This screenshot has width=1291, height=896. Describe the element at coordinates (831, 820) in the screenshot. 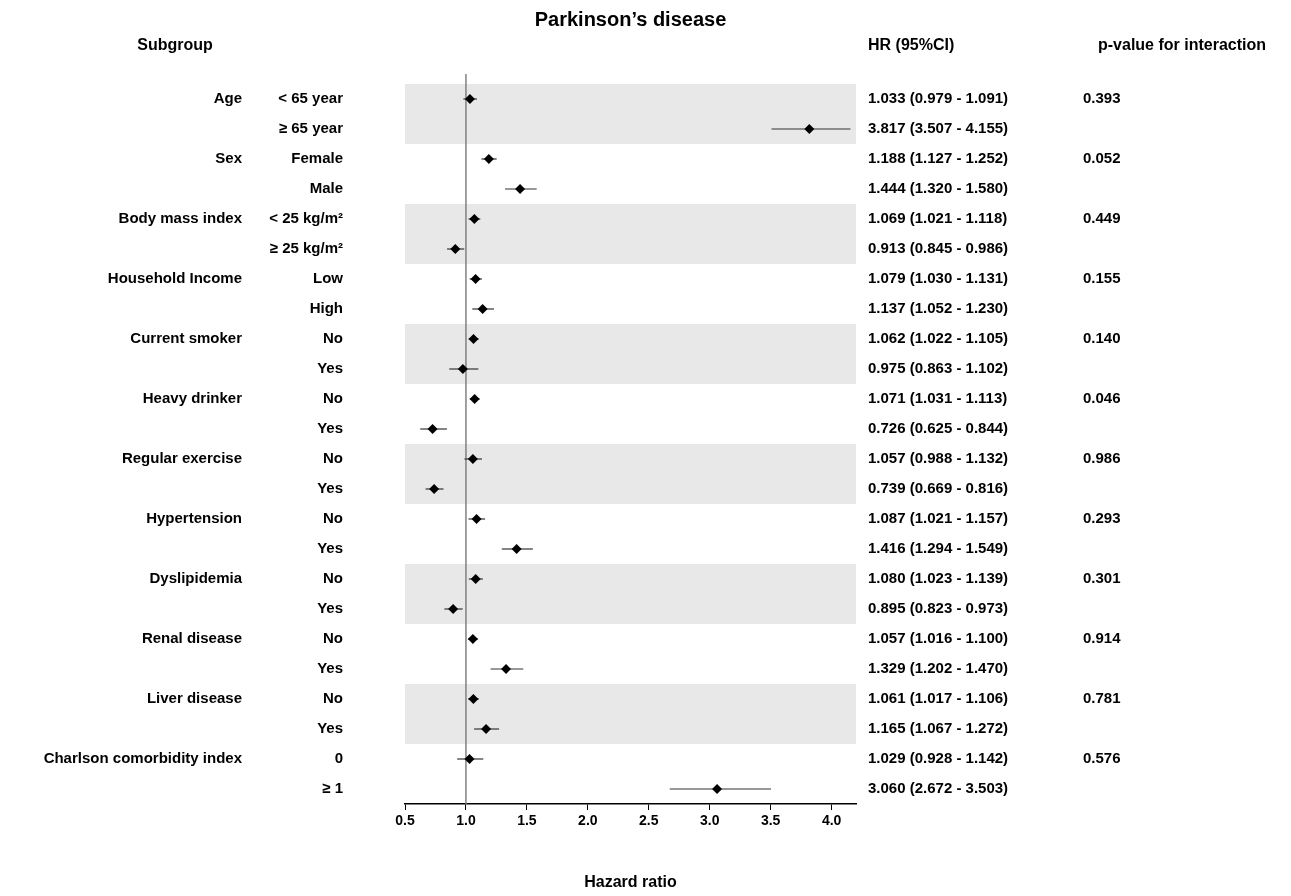

I see `x-tick-label: 4.0` at that location.